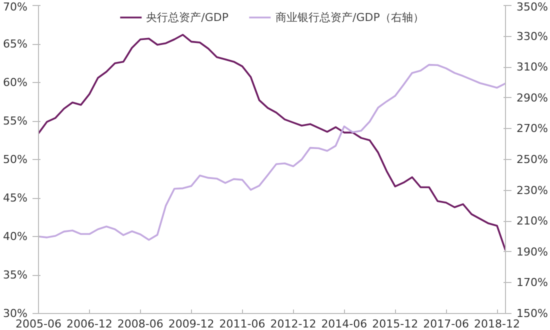  I want to click on legend-label: 央行总资产/GDP, so click(187, 17).